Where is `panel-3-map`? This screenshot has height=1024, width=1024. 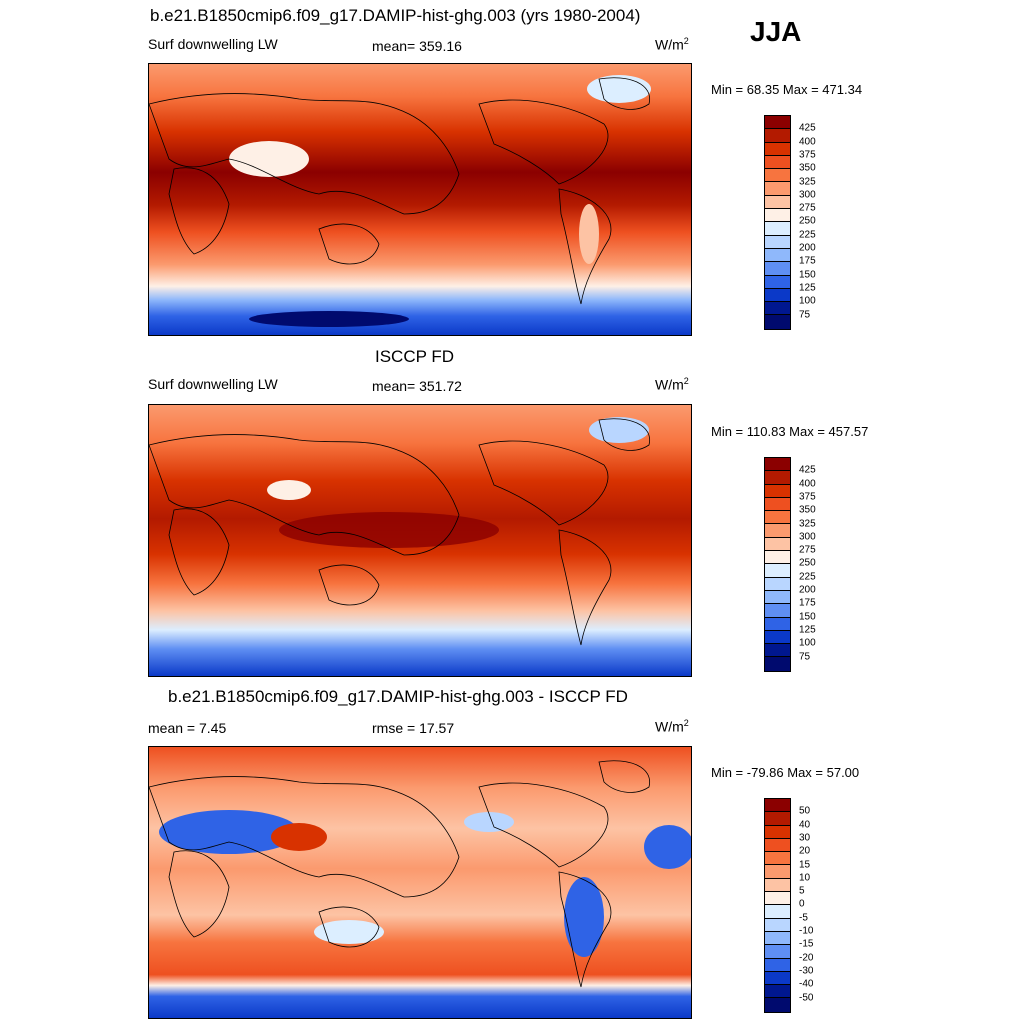
panel-3-map is located at coordinates (420, 882).